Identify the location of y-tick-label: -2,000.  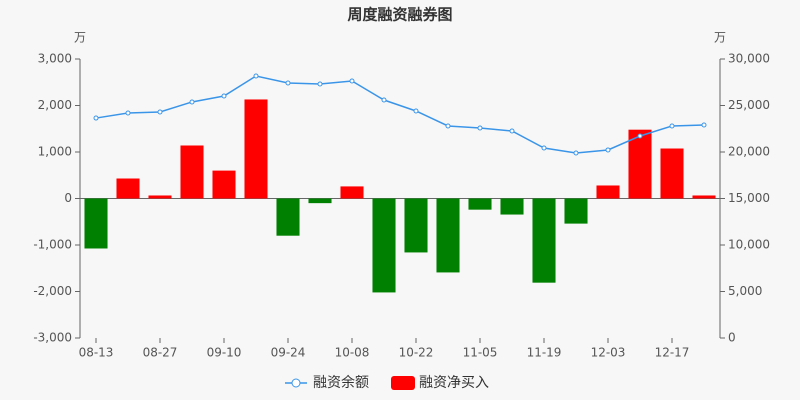
(52, 291).